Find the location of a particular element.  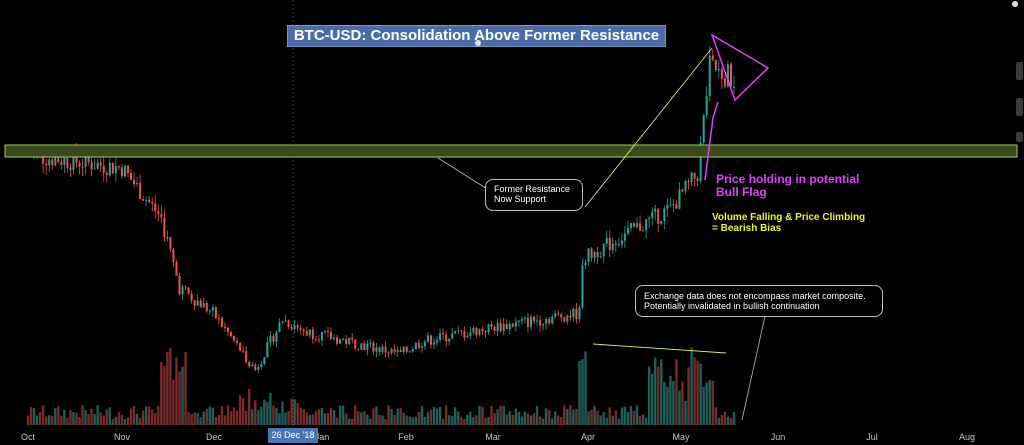

price-trend-line is located at coordinates (648, 127).